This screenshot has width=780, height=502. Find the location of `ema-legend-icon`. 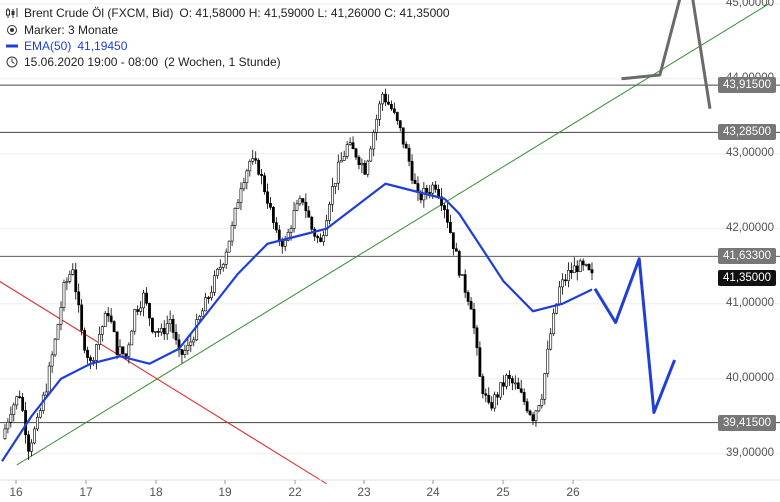

ema-legend-icon is located at coordinates (12, 46).